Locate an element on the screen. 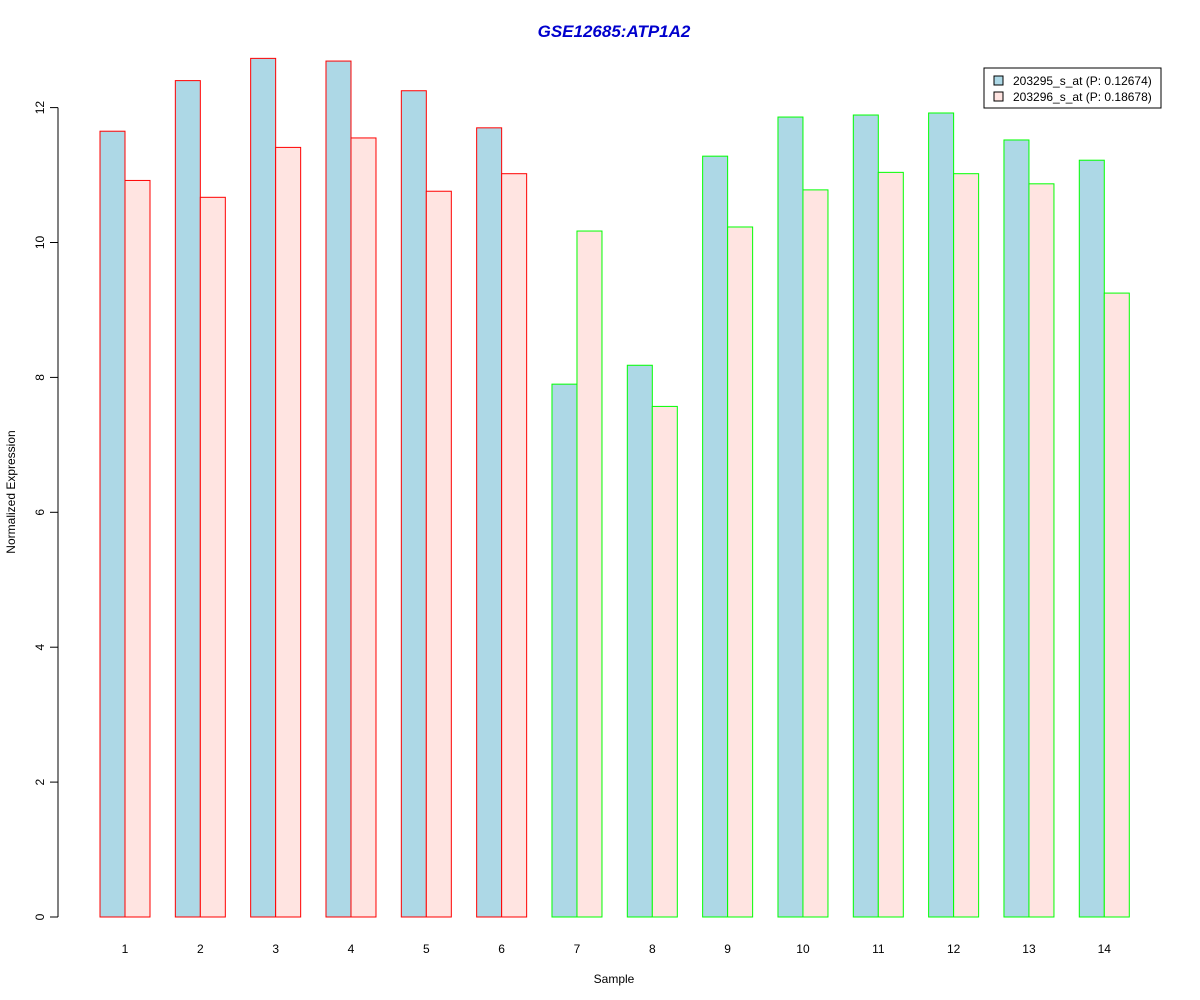 This screenshot has width=1200, height=1000. x-axis-label: Sample is located at coordinates (614, 979).